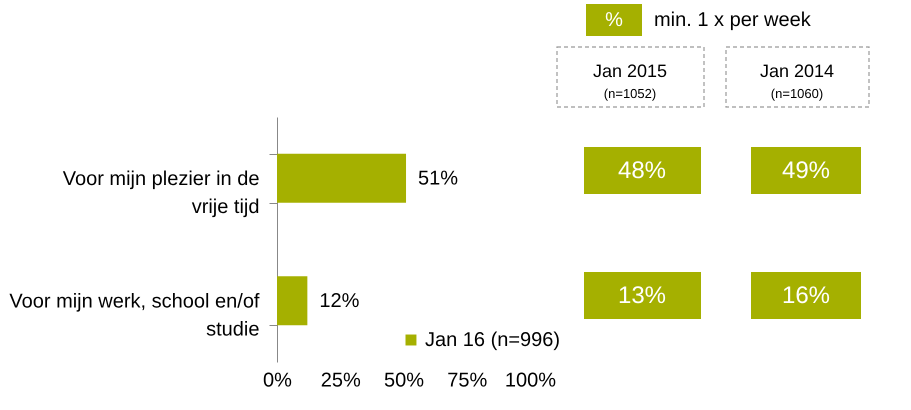  Describe the element at coordinates (630, 93) in the screenshot. I see `text: (n=1052)` at that location.